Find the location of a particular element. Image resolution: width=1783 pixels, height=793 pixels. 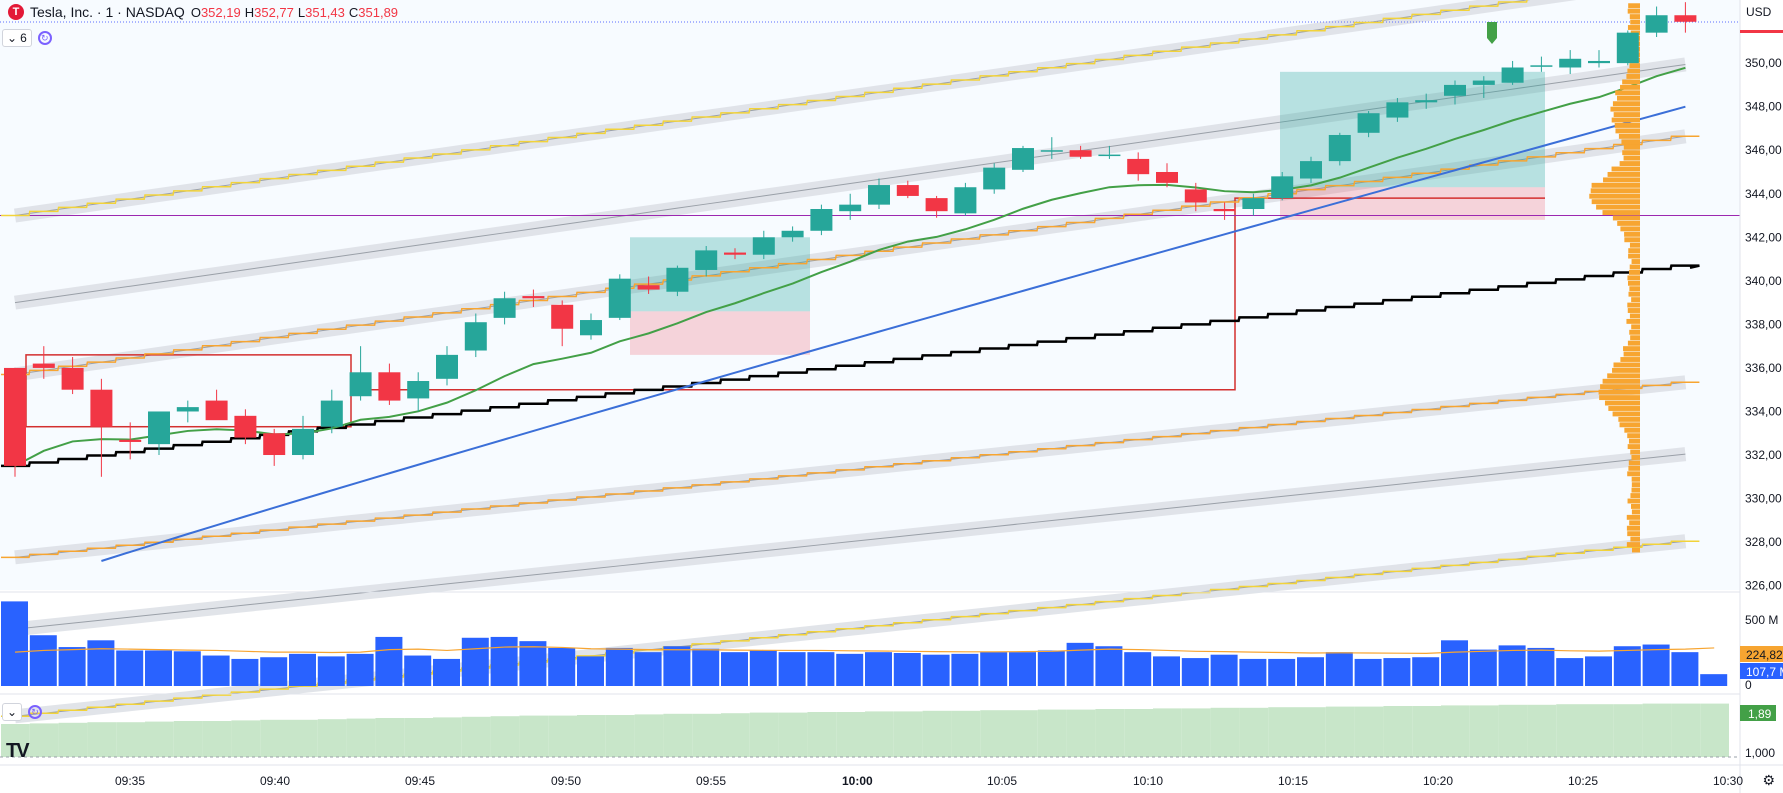

symbol-title: Tesla, Inc. · 1 · NASDAQ is located at coordinates (107, 12).